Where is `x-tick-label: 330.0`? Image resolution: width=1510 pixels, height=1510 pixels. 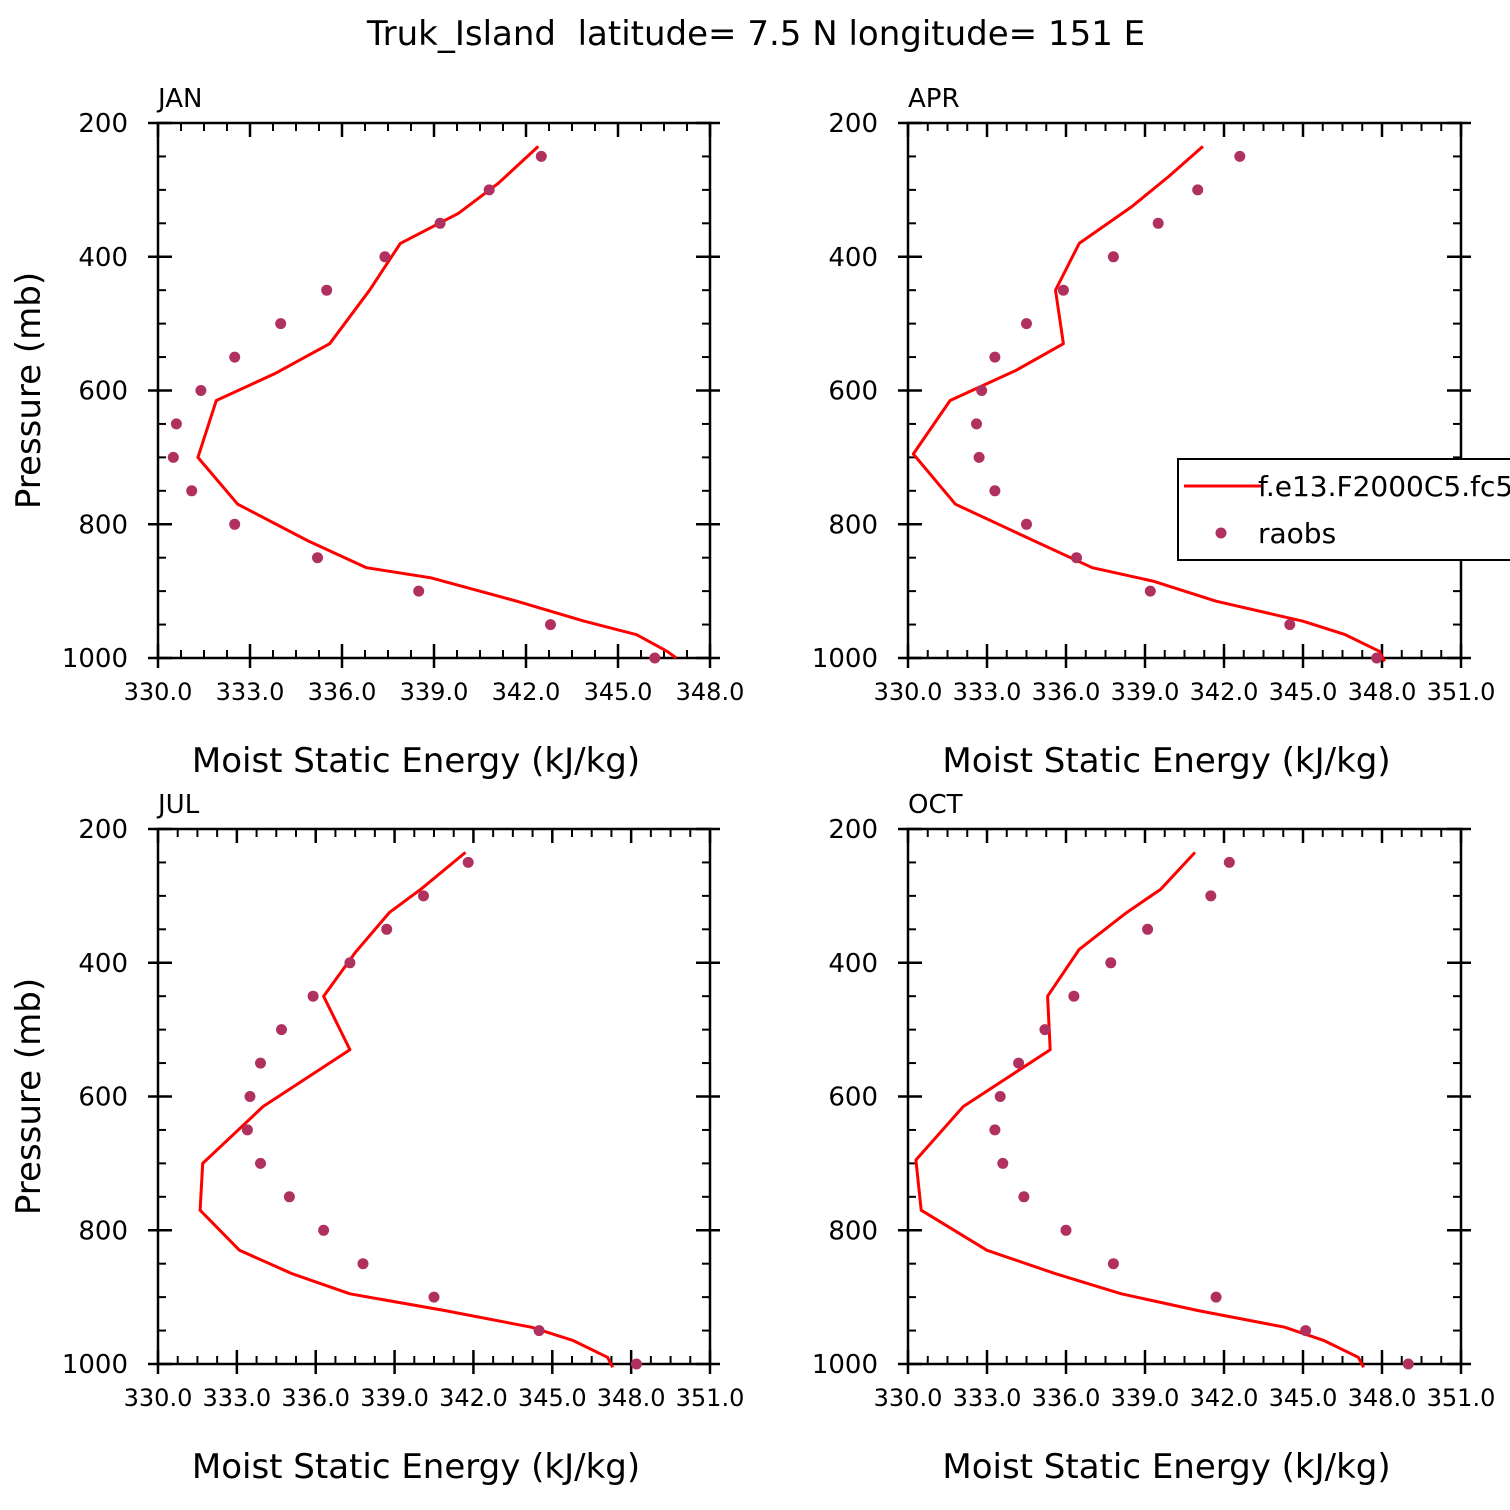
x-tick-label: 330.0 is located at coordinates (908, 692).